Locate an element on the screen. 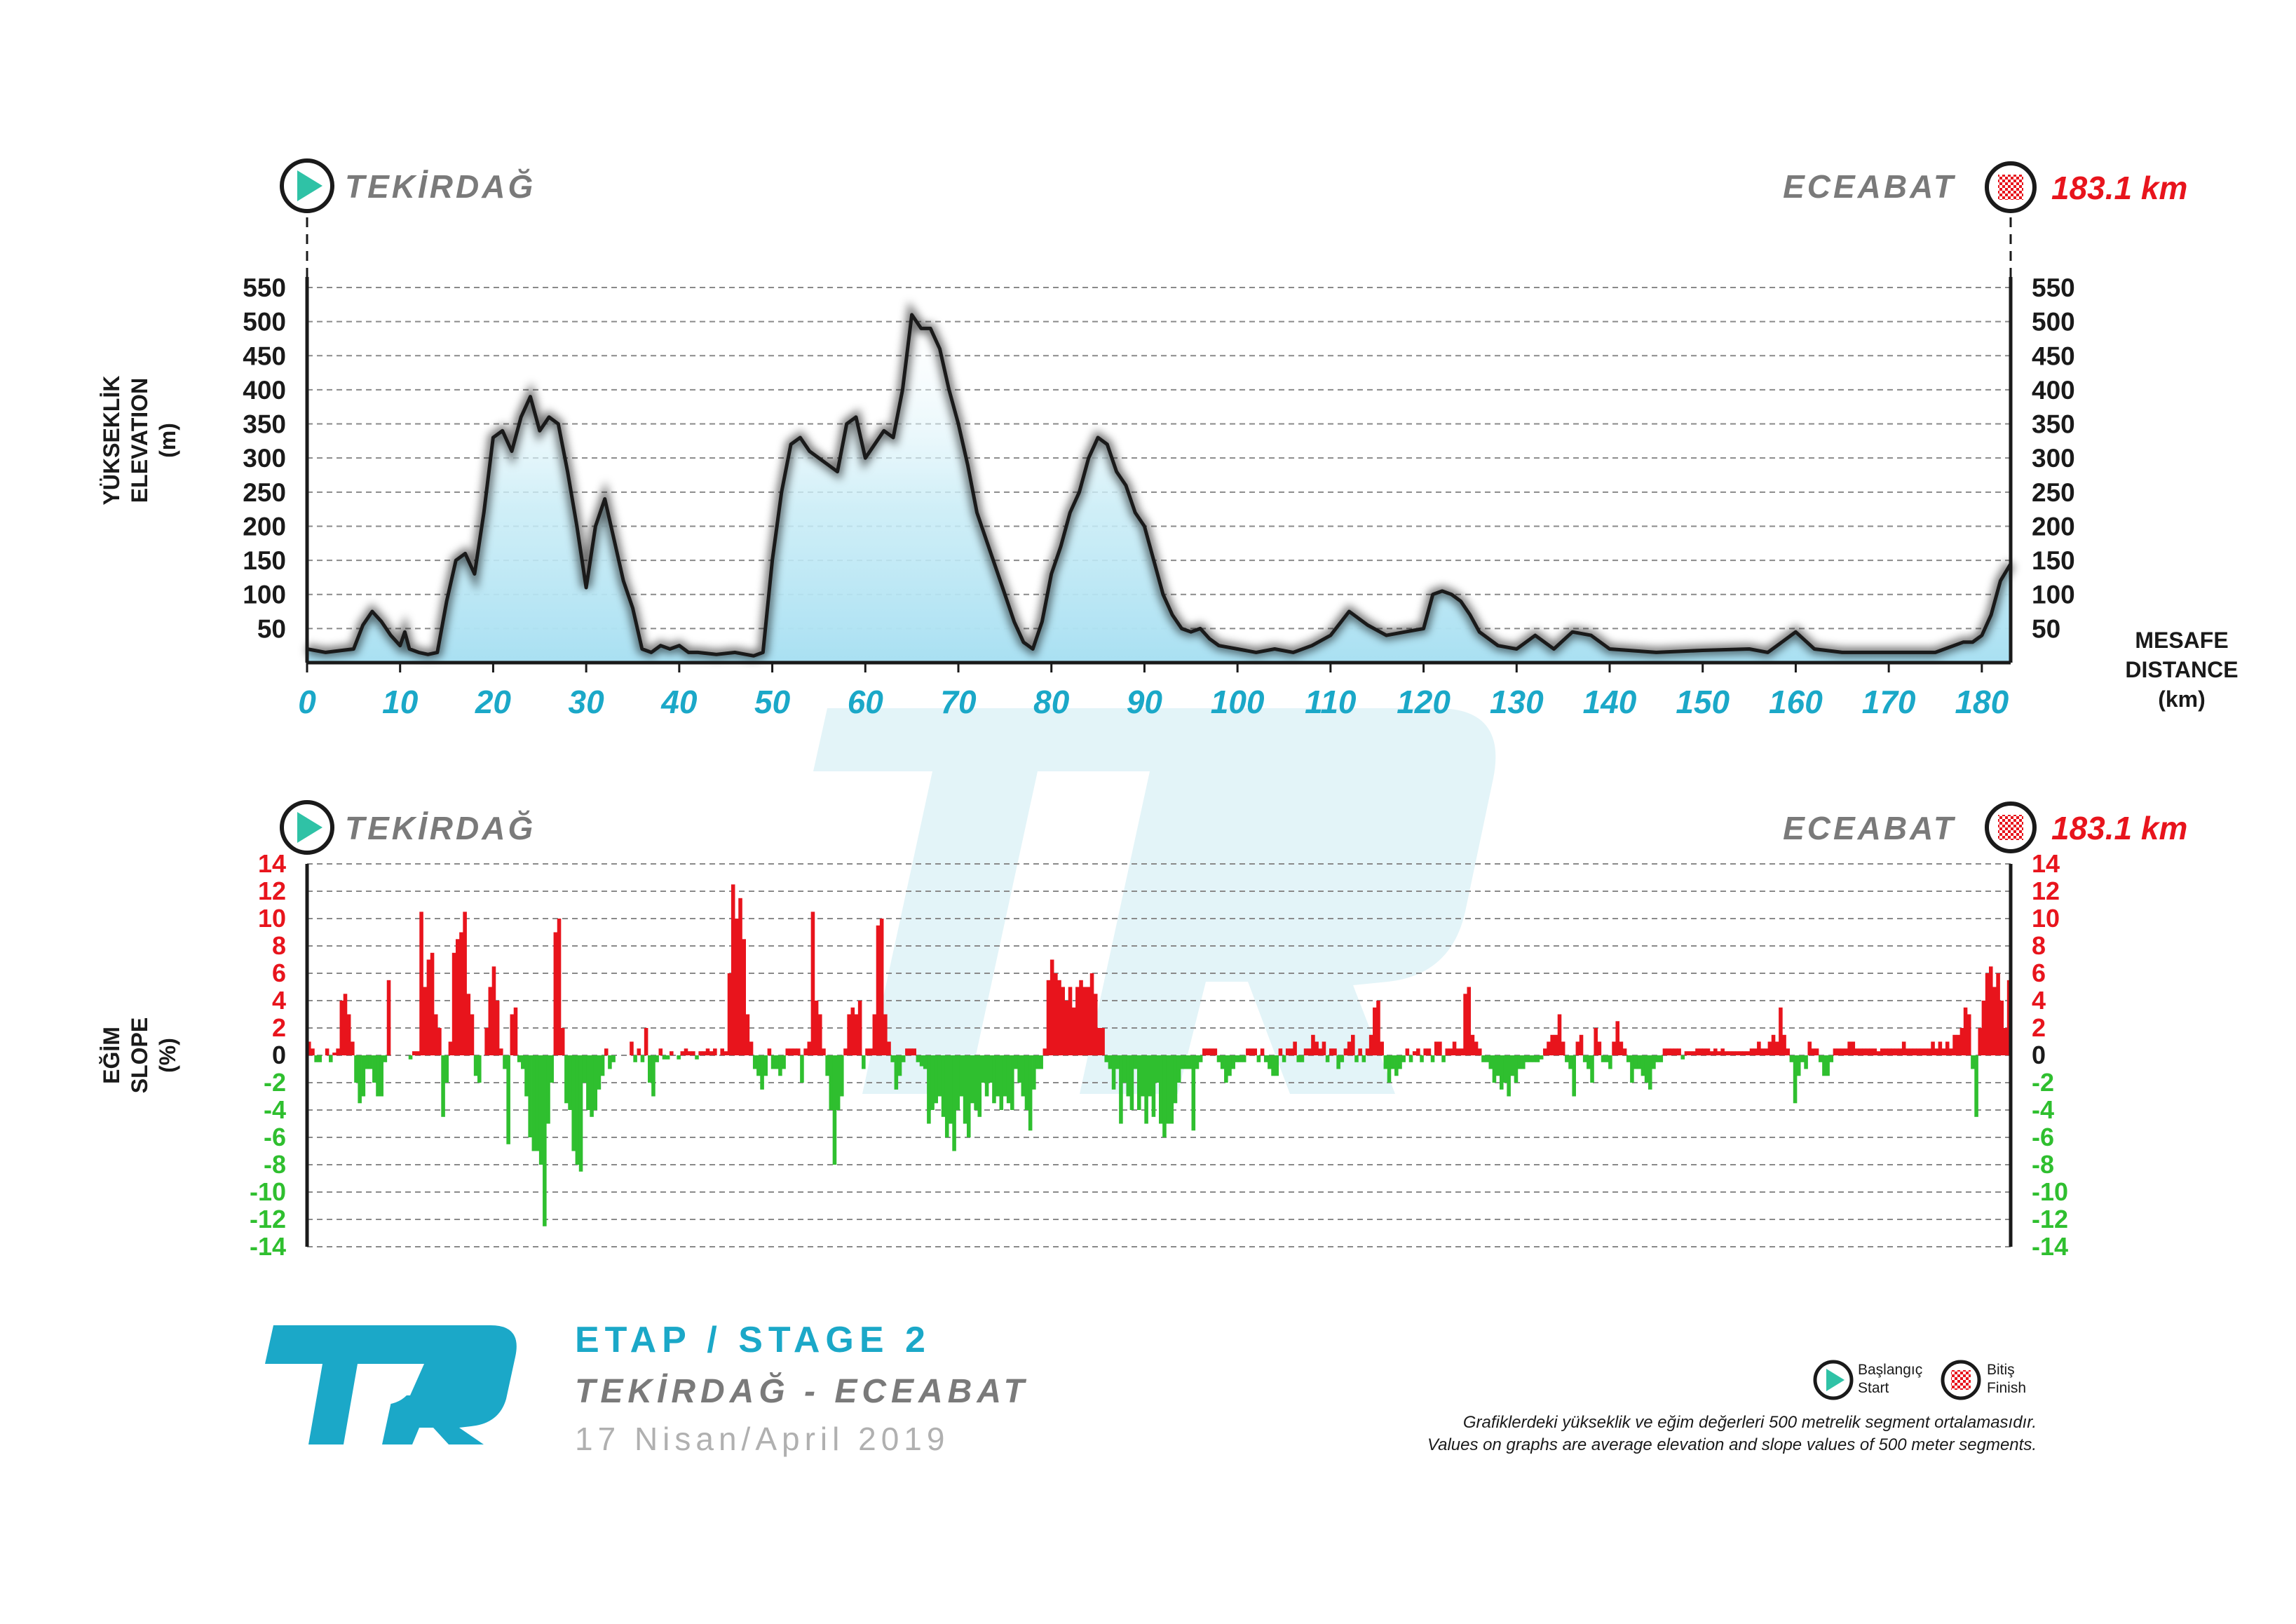 This screenshot has height=1624, width=2296. elevation-tick-label: 150 is located at coordinates (264, 560).